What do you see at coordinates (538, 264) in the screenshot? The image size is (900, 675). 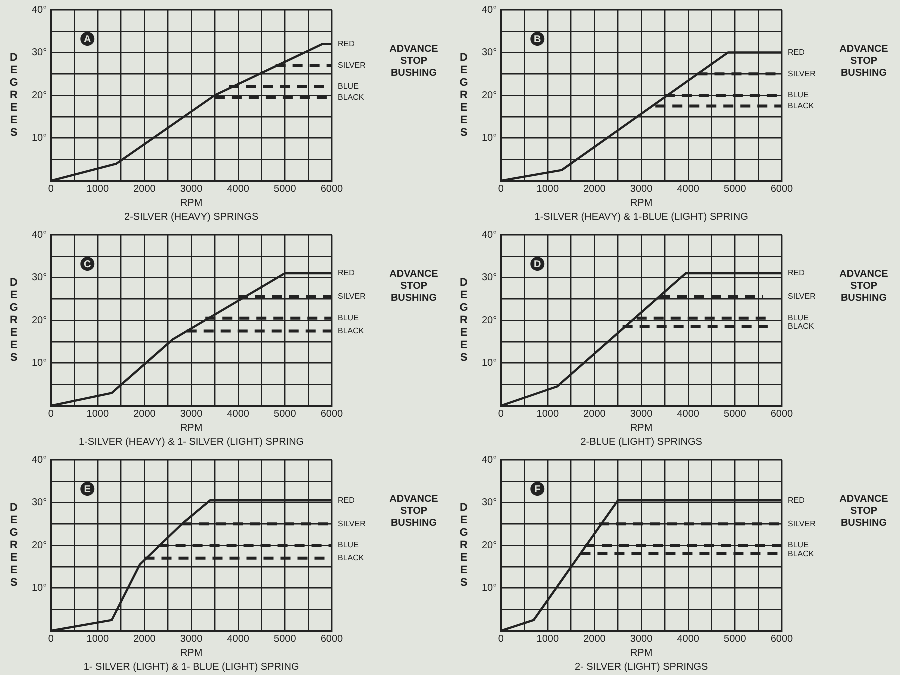 I see `text: D` at bounding box center [538, 264].